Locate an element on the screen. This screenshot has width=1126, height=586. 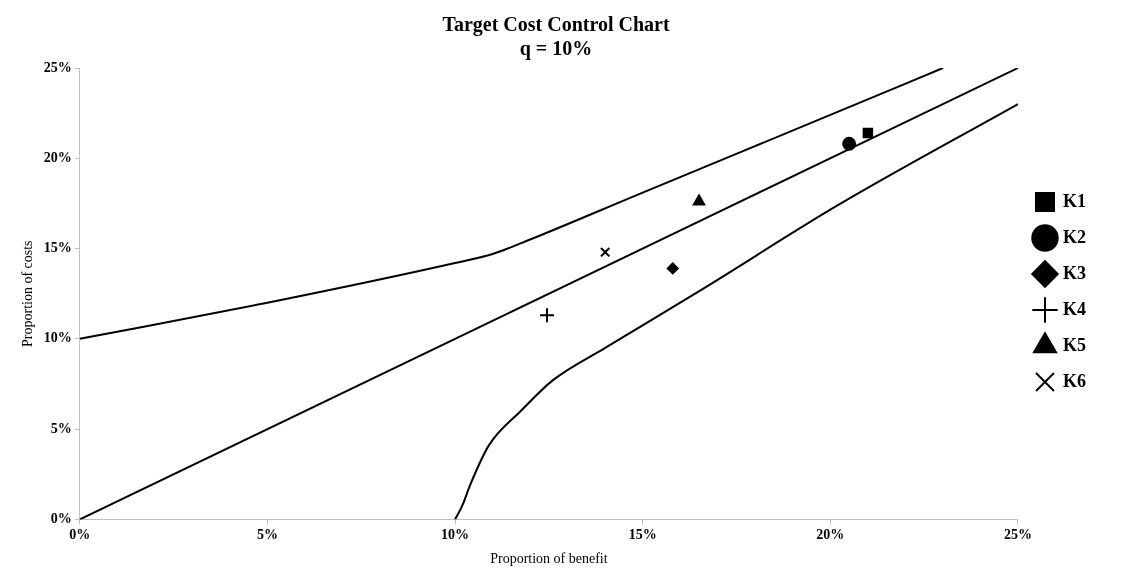
y-tick-label: 15% is located at coordinates (57, 248).